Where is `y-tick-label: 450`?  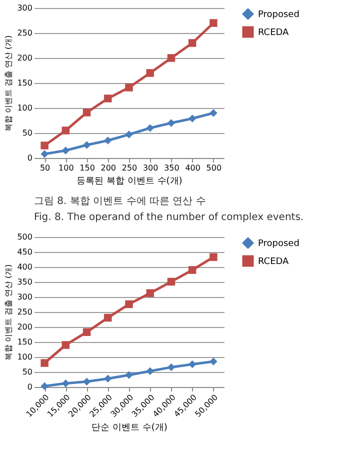 y-tick-label: 450 is located at coordinates (24, 252).